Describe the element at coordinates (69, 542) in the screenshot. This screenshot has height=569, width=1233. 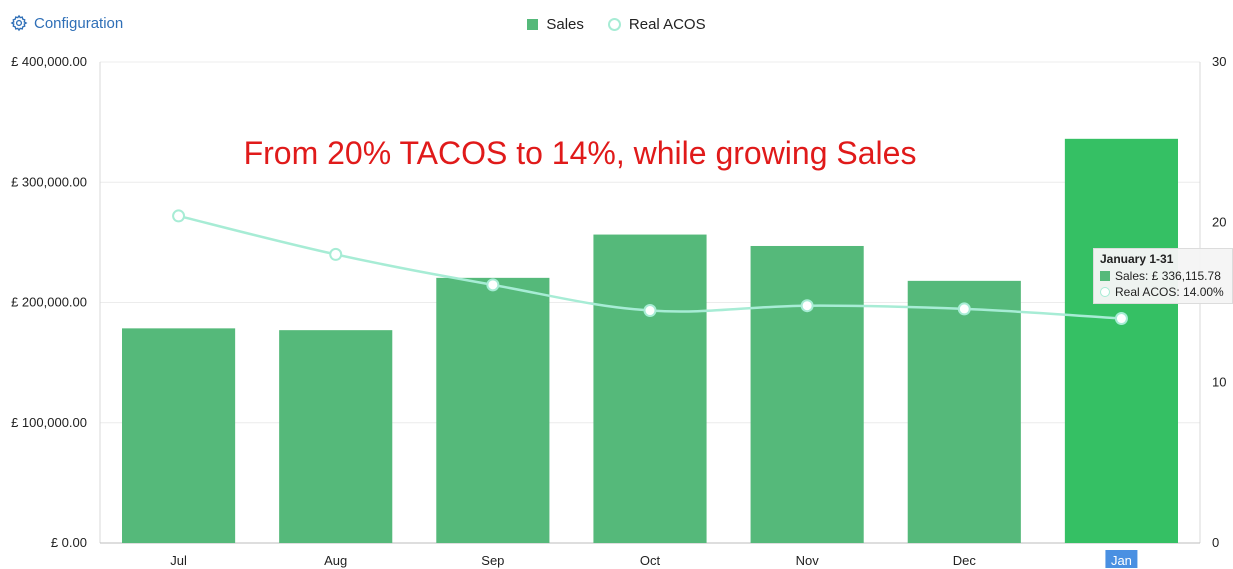
I see `y-left-tick-label: £ 0.00` at that location.